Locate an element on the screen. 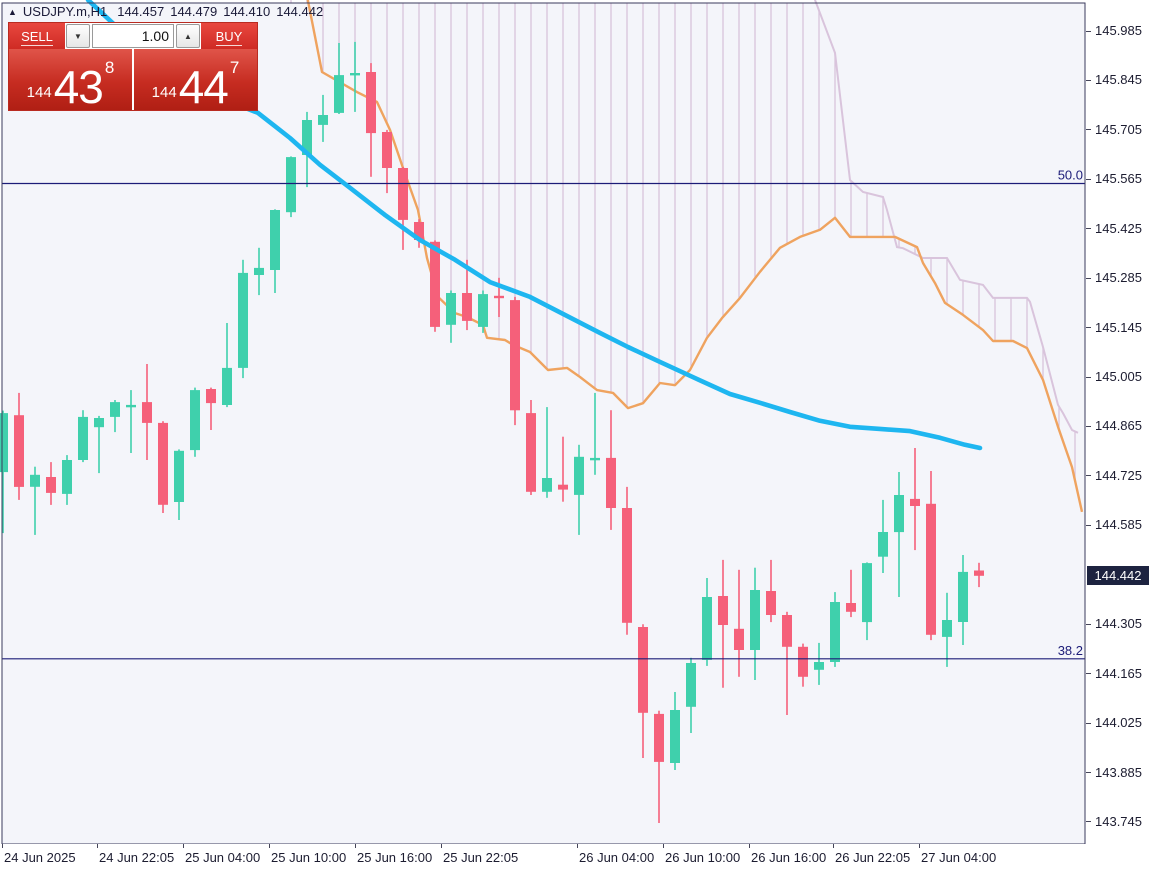 The width and height of the screenshot is (1152, 870). fib-level-label: 50.0 is located at coordinates (1070, 175).